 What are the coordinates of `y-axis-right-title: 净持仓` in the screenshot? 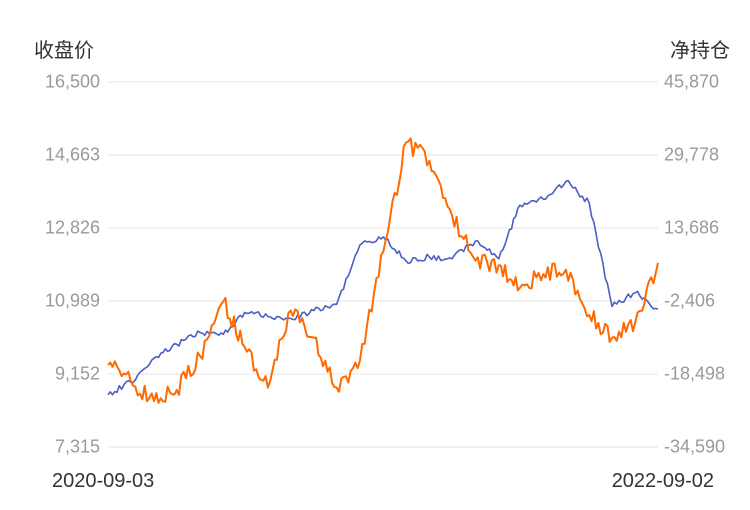 It's located at (700, 50).